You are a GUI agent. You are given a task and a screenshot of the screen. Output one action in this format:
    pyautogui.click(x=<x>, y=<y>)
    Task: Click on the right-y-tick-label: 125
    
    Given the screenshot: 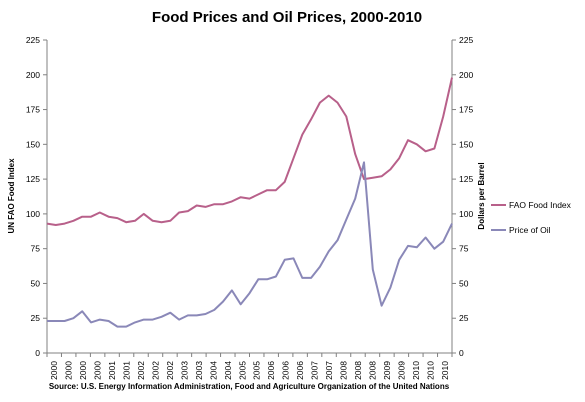 What is the action you would take?
    pyautogui.click(x=466, y=179)
    